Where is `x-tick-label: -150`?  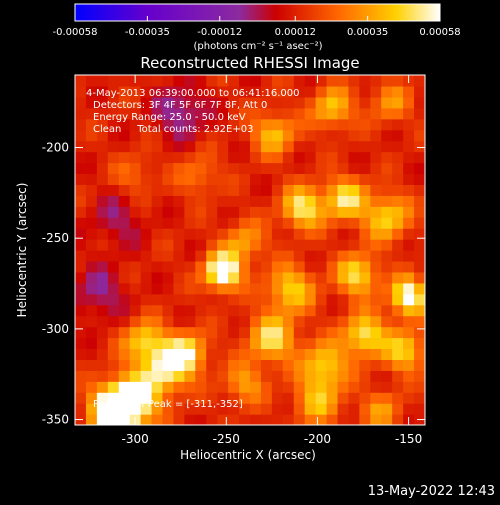
x-tick-label: -150 is located at coordinates (408, 439).